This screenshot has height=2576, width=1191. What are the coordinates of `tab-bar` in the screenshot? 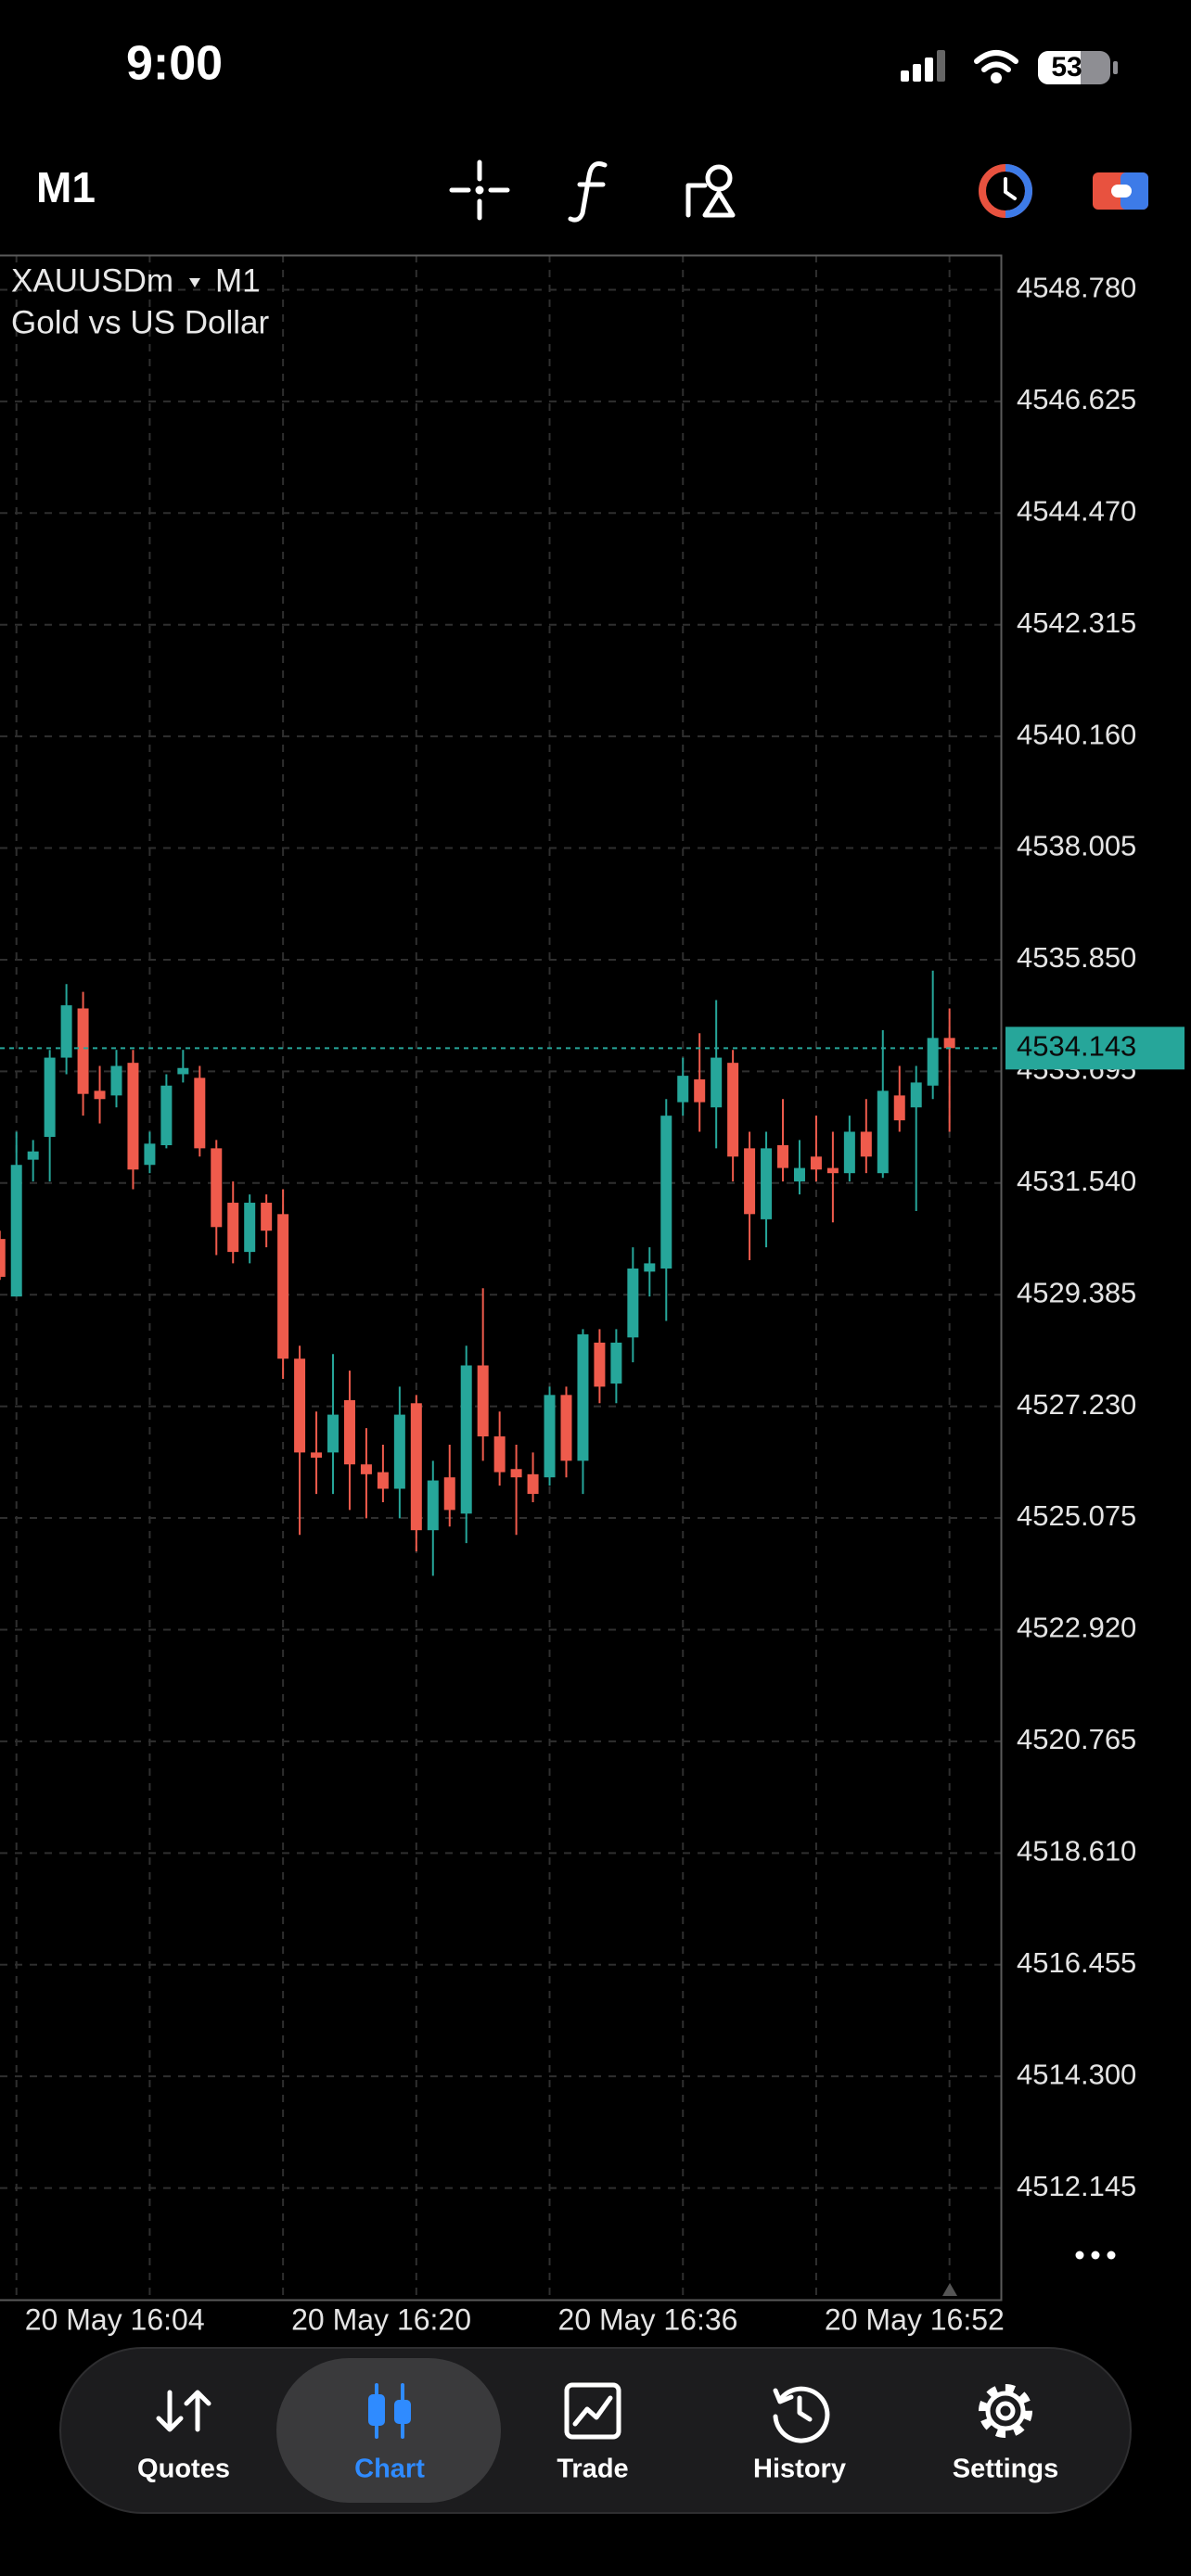 It's located at (595, 2431).